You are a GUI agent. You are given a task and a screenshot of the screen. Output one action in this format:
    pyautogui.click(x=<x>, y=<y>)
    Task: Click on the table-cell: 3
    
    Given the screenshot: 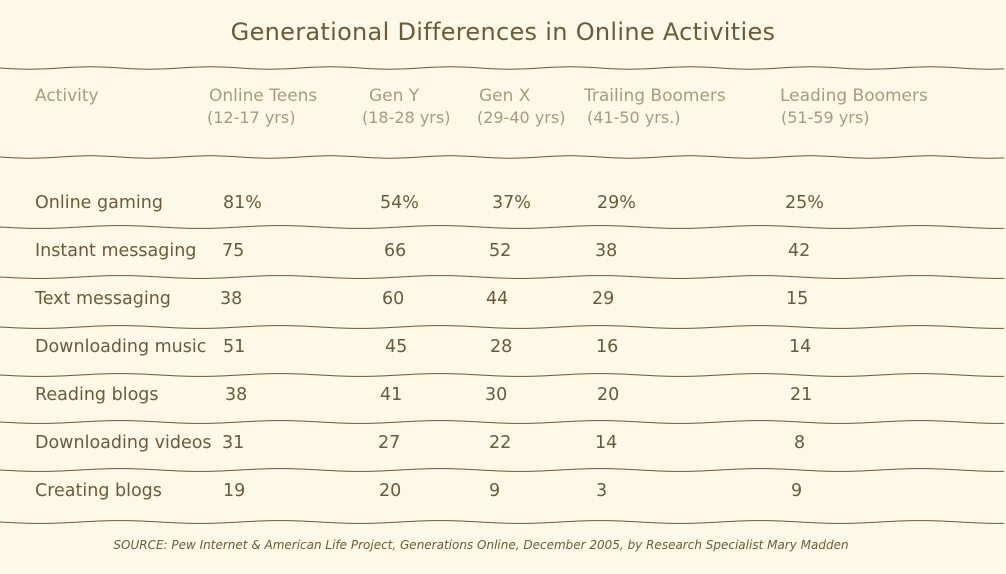 What is the action you would take?
    pyautogui.click(x=602, y=491)
    